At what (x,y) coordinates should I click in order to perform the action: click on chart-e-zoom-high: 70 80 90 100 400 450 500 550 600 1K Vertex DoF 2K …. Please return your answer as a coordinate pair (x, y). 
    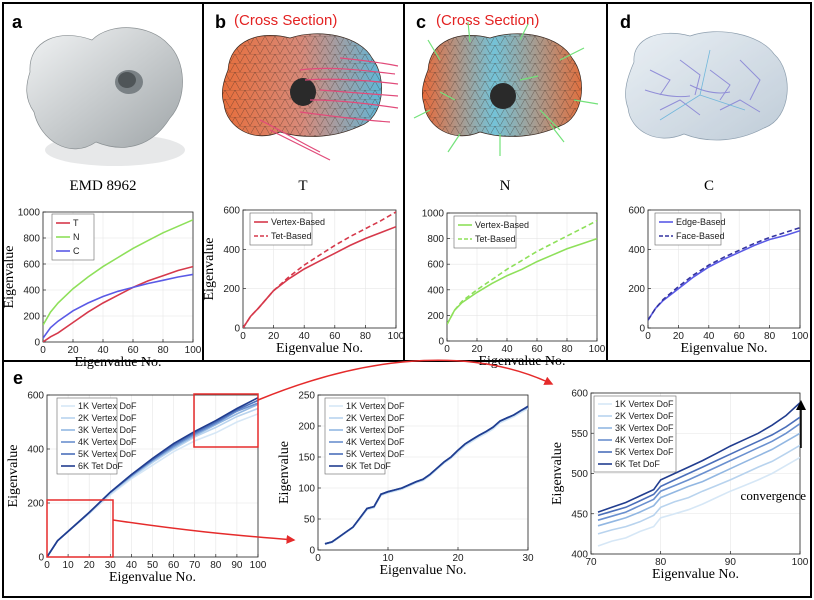
    Looking at the image, I should click on (679, 486).